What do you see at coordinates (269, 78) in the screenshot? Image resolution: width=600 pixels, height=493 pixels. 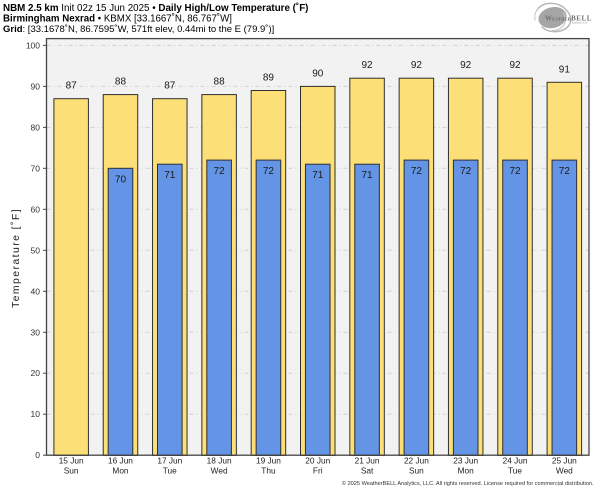 I see `svg-text: 89` at bounding box center [269, 78].